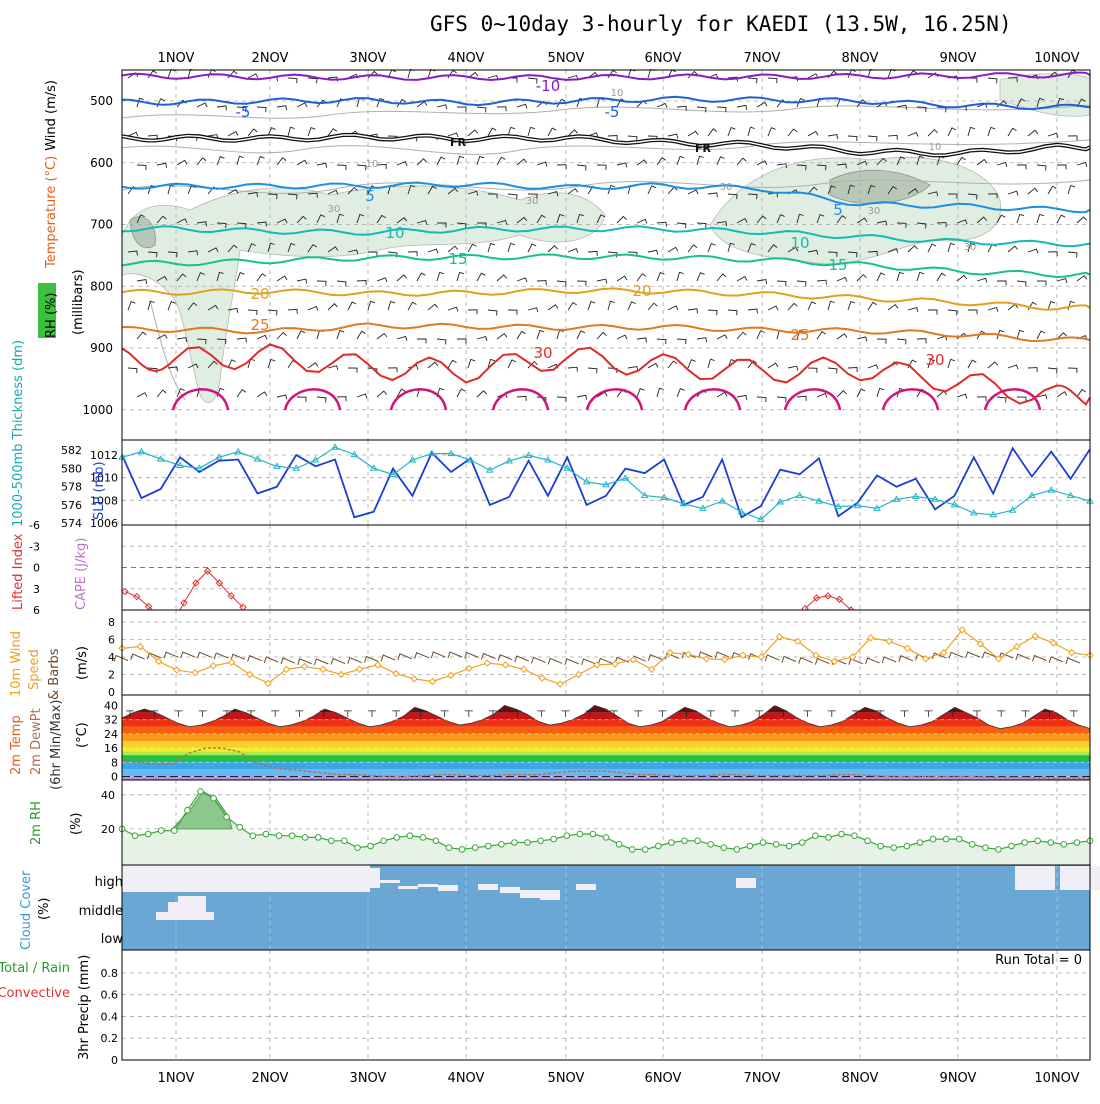 The height and width of the screenshot is (1104, 1100). I want to click on date-label-bottom: 4NOV, so click(466, 1078).